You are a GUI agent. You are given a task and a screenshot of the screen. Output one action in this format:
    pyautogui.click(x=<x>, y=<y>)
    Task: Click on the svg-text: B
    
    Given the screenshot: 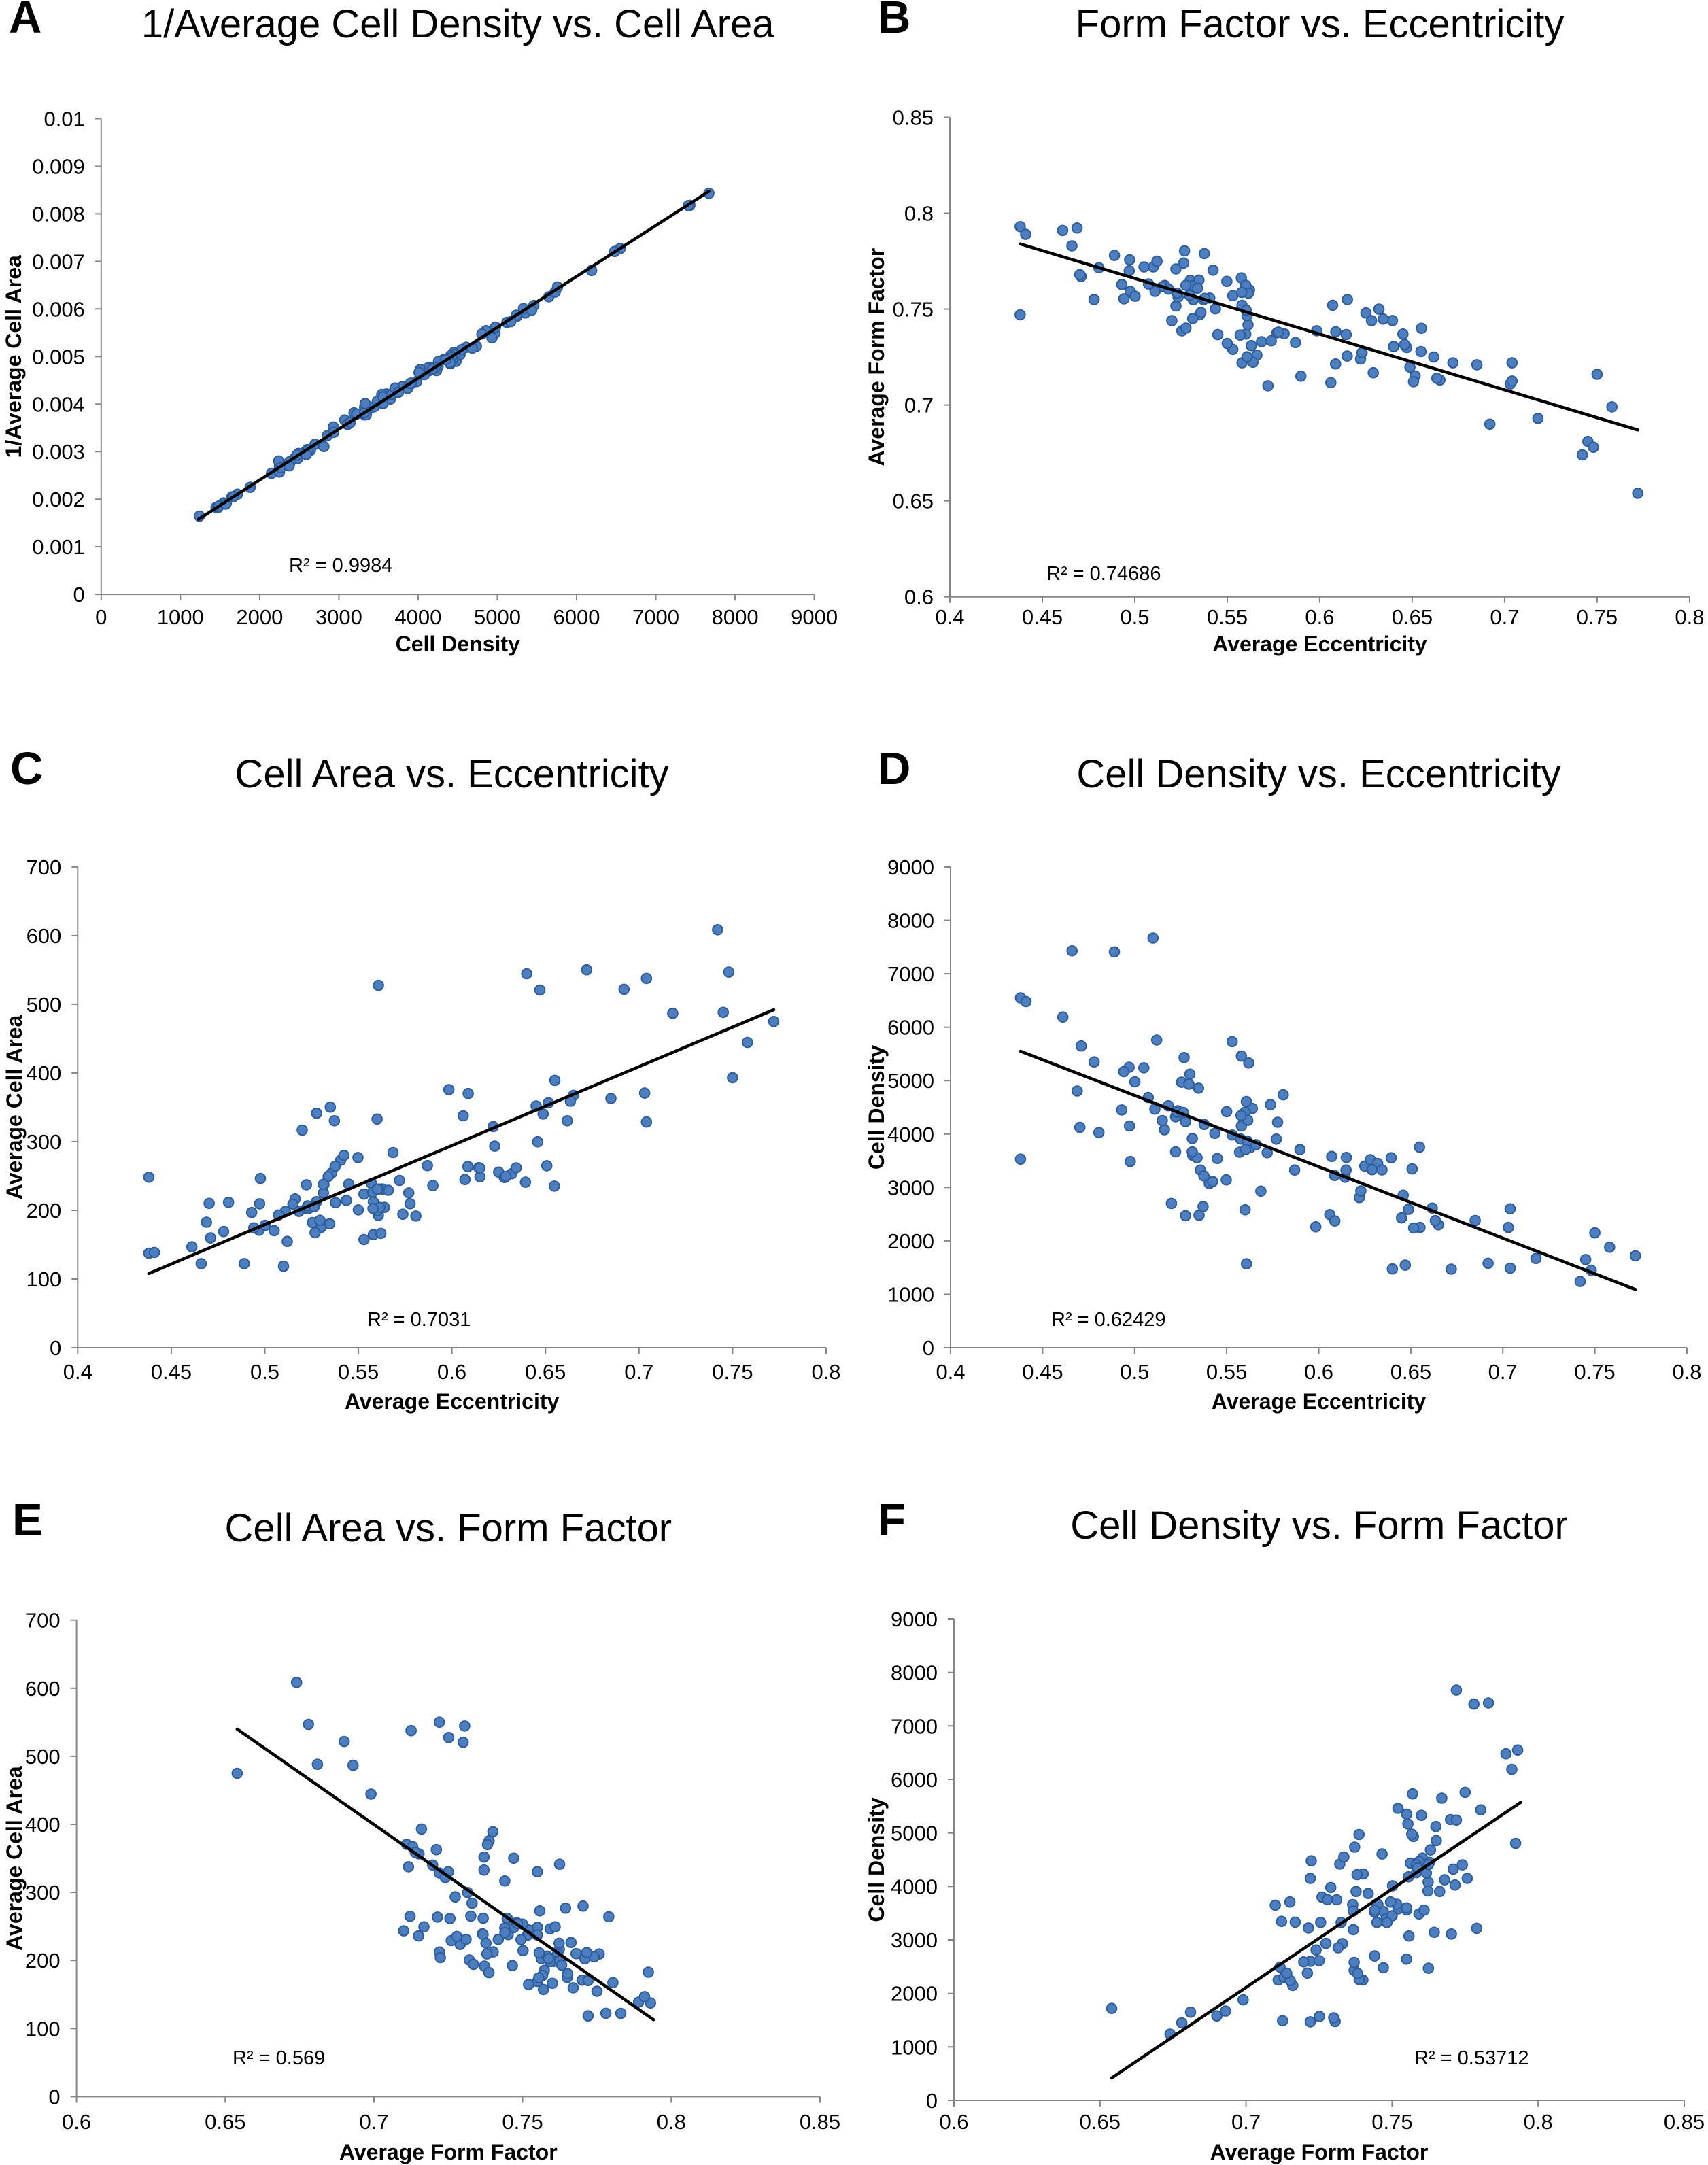 What is the action you would take?
    pyautogui.click(x=894, y=21)
    